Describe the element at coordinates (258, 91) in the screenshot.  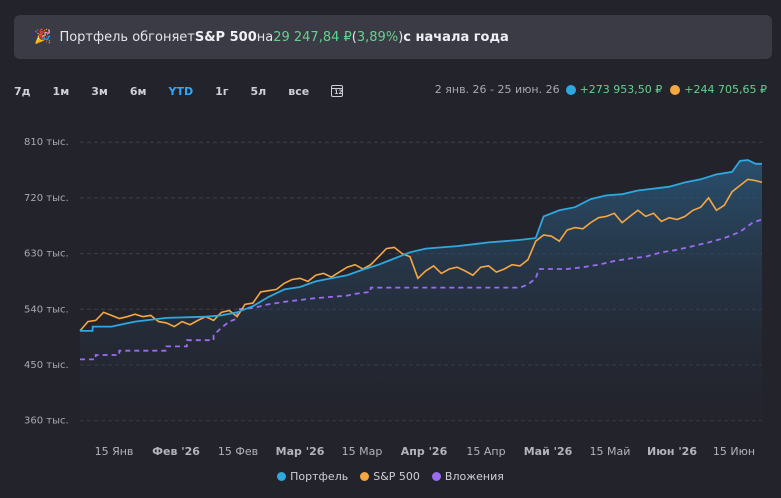
I see `period-5y-button: 5л` at that location.